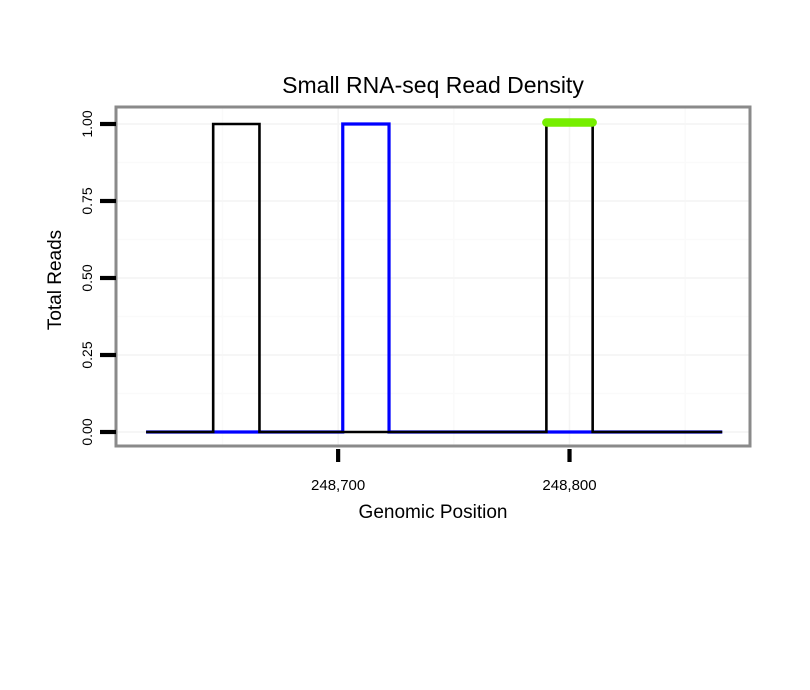  I want to click on y-tick-label: 1.00, so click(87, 124).